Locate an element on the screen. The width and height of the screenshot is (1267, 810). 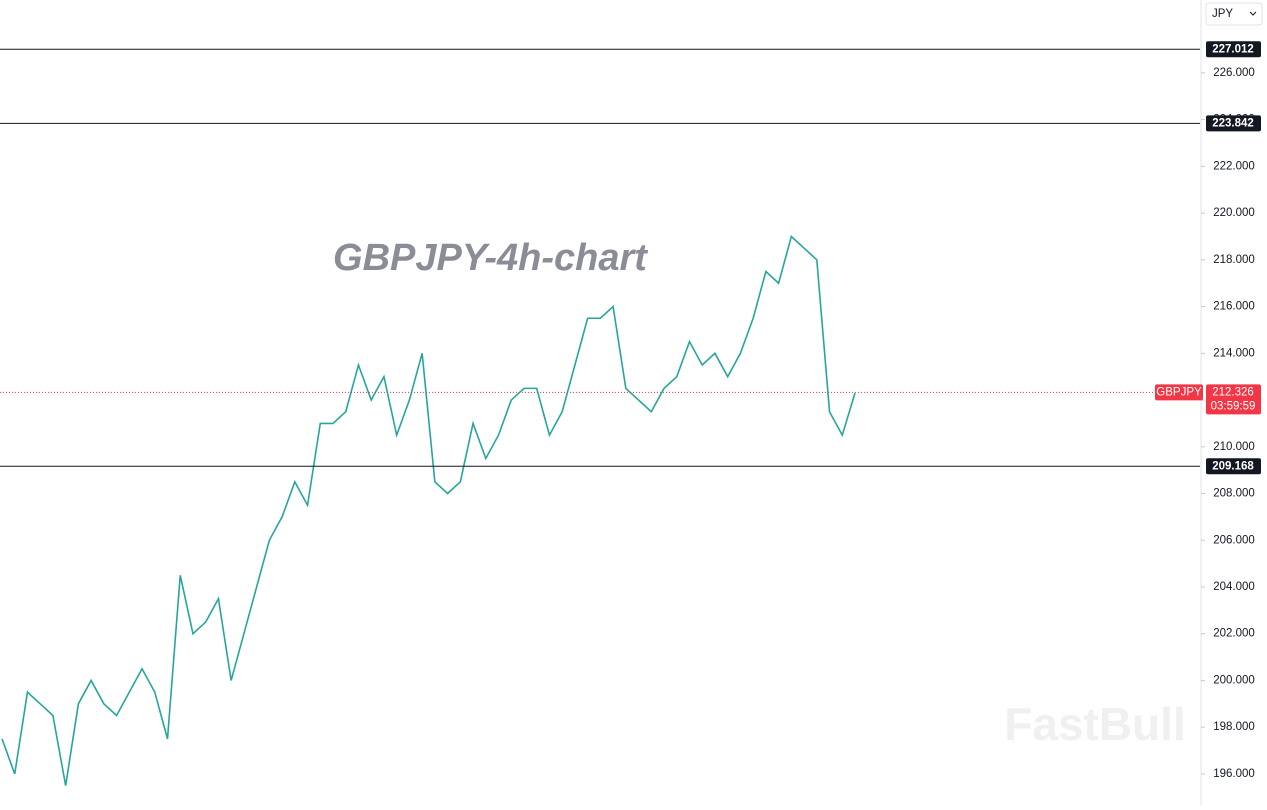
level-label: 223.842 is located at coordinates (1233, 123).